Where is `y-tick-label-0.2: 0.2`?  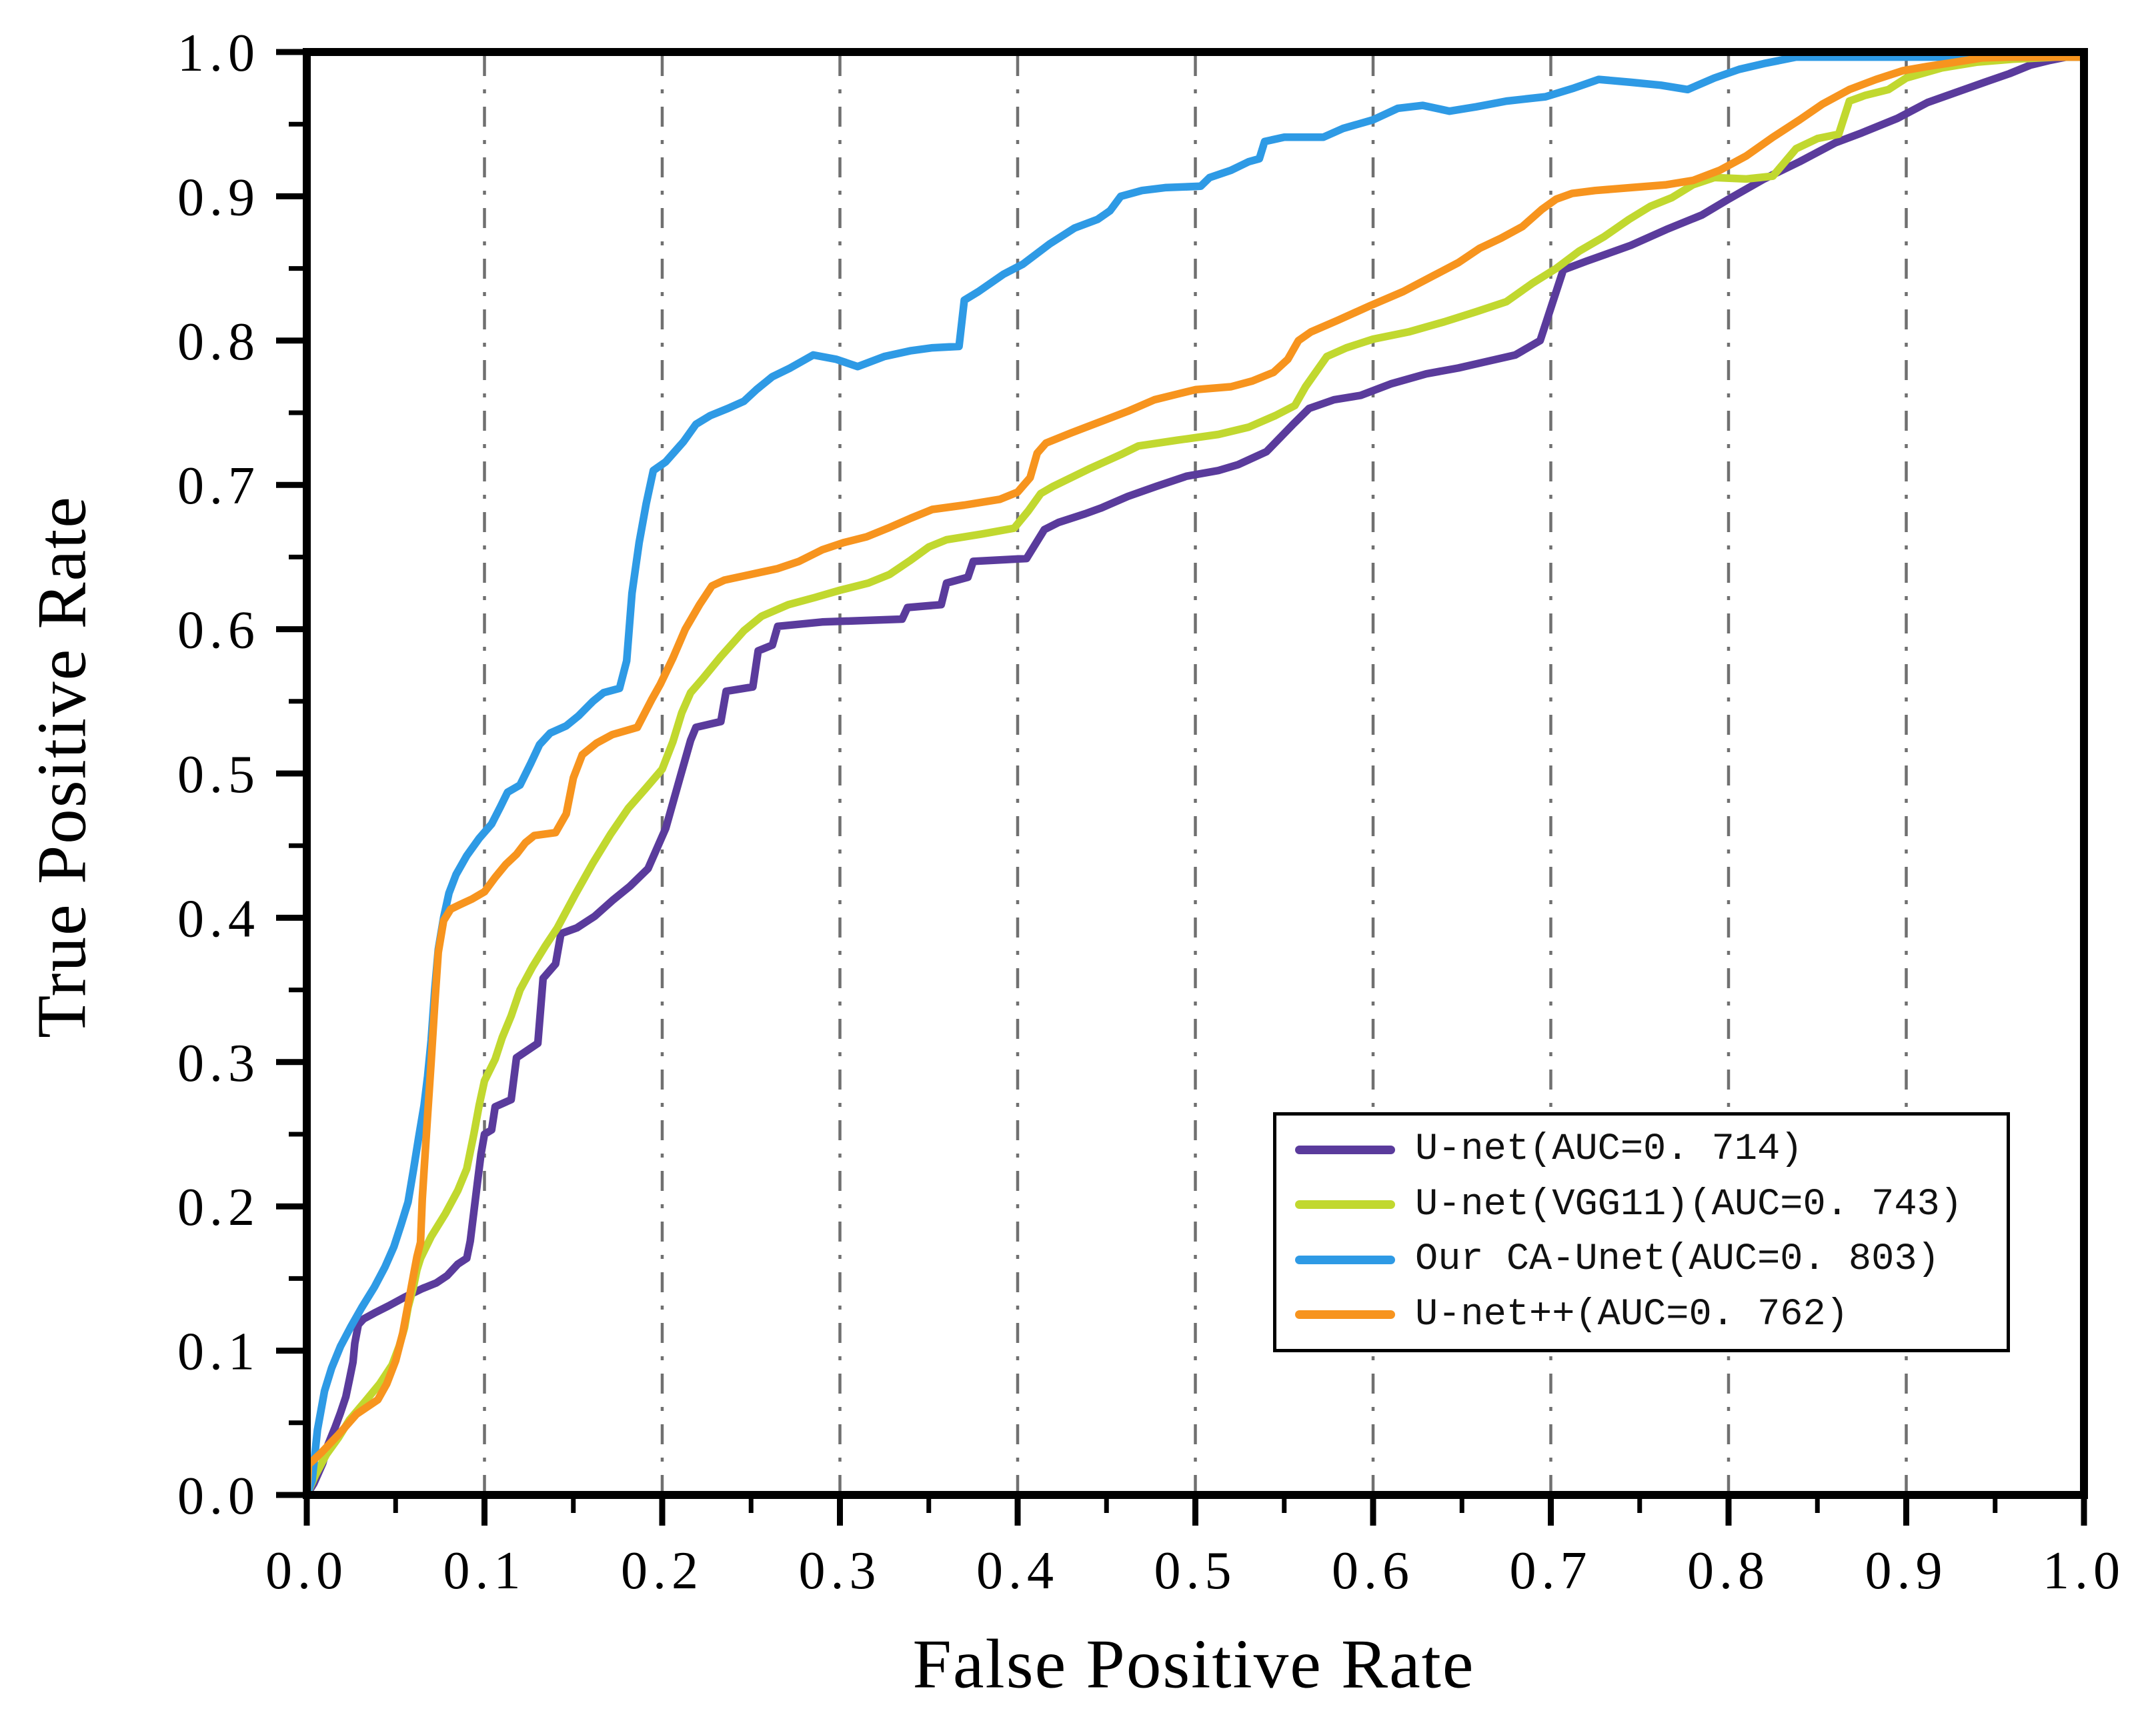 y-tick-label-0.2: 0.2 is located at coordinates (218, 1208).